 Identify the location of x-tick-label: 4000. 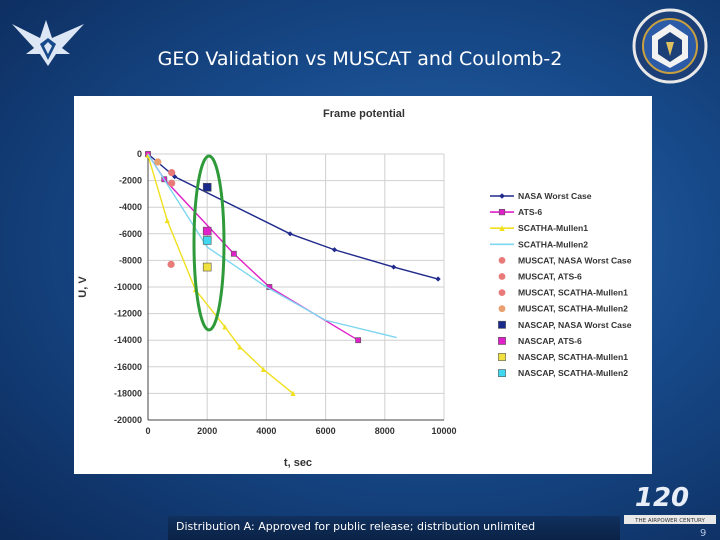
(266, 431).